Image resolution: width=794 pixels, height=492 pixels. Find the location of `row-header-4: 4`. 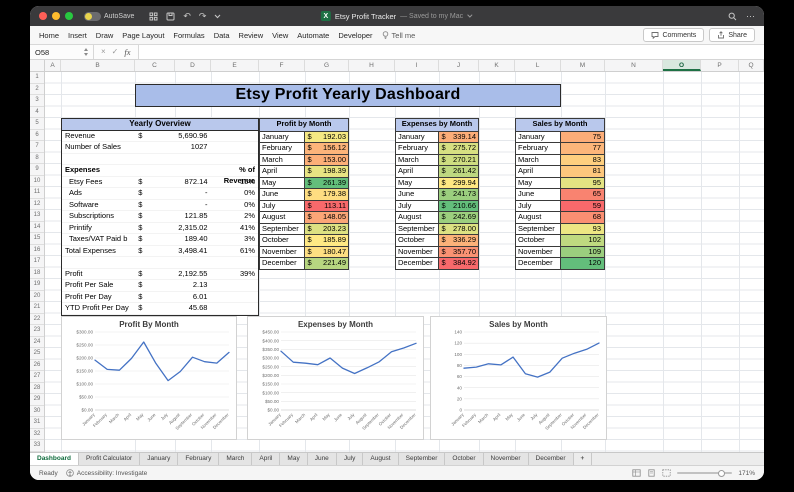

row-header-4: 4 is located at coordinates (37, 112).